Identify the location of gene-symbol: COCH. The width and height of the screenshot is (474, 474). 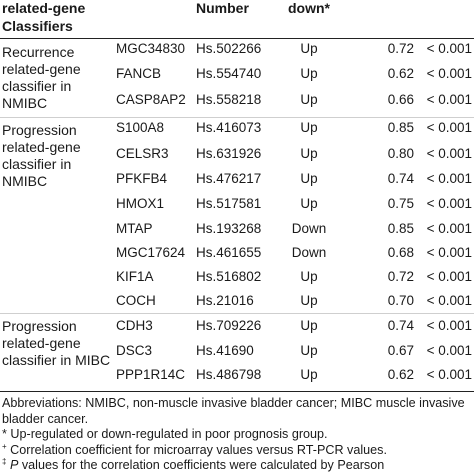
(136, 300).